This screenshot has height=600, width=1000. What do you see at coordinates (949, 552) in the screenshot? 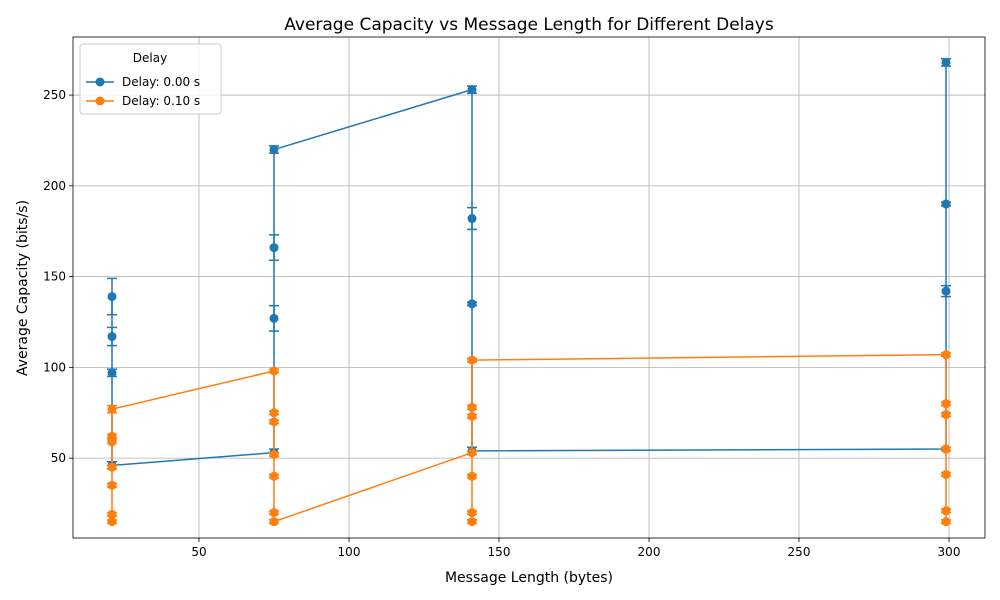
I see `x-tick-label: 300` at bounding box center [949, 552].